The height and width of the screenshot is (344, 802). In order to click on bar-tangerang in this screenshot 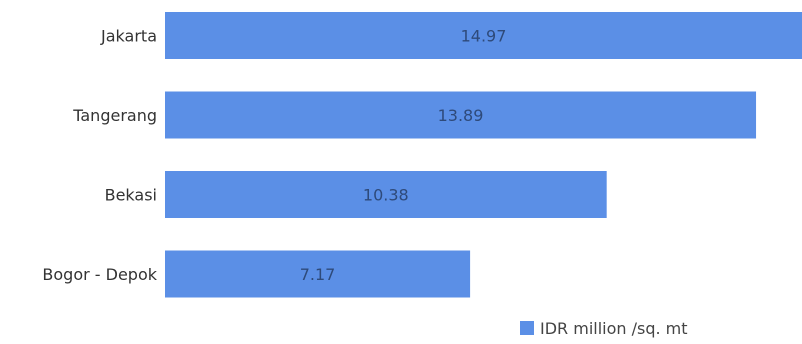, I will do `click(461, 115)`.